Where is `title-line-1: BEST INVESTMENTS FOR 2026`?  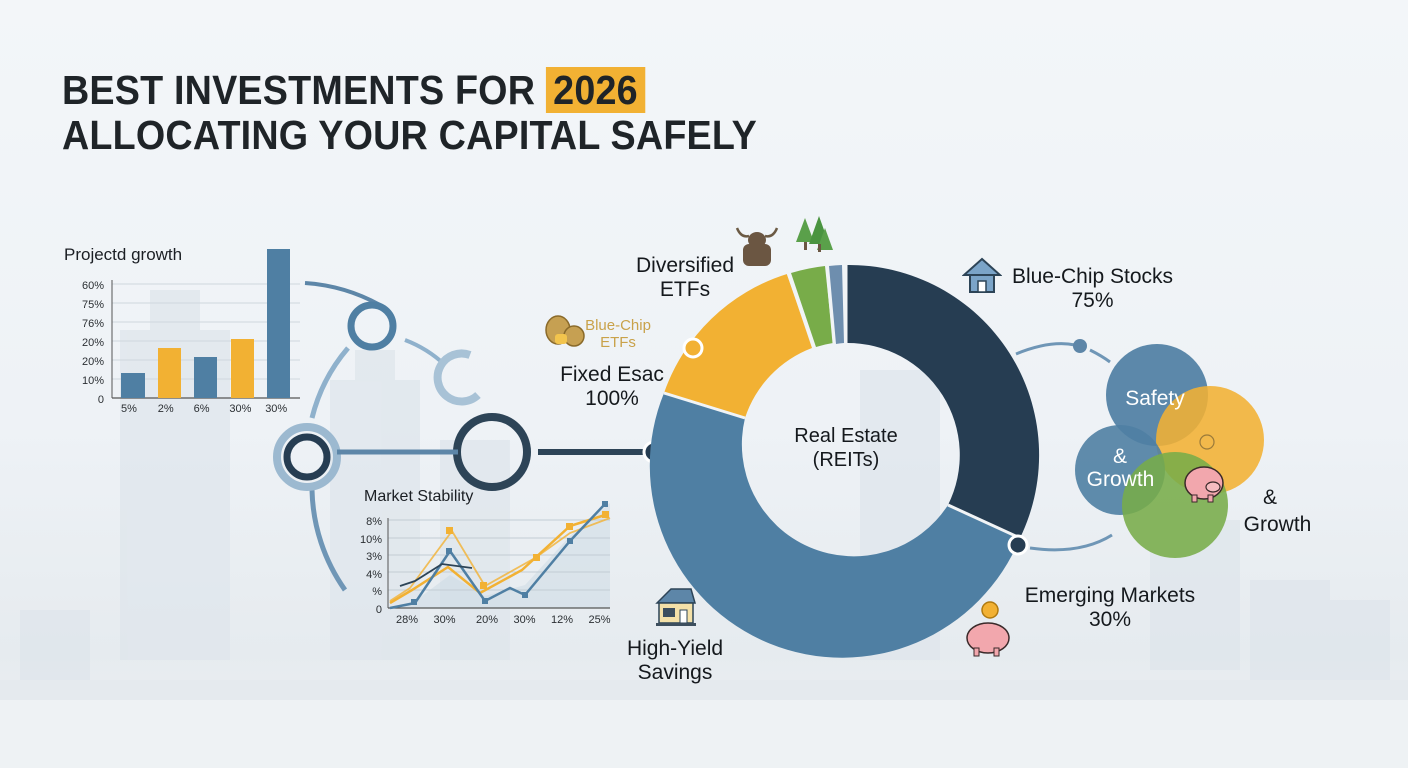 title-line-1: BEST INVESTMENTS FOR 2026 is located at coordinates (354, 90).